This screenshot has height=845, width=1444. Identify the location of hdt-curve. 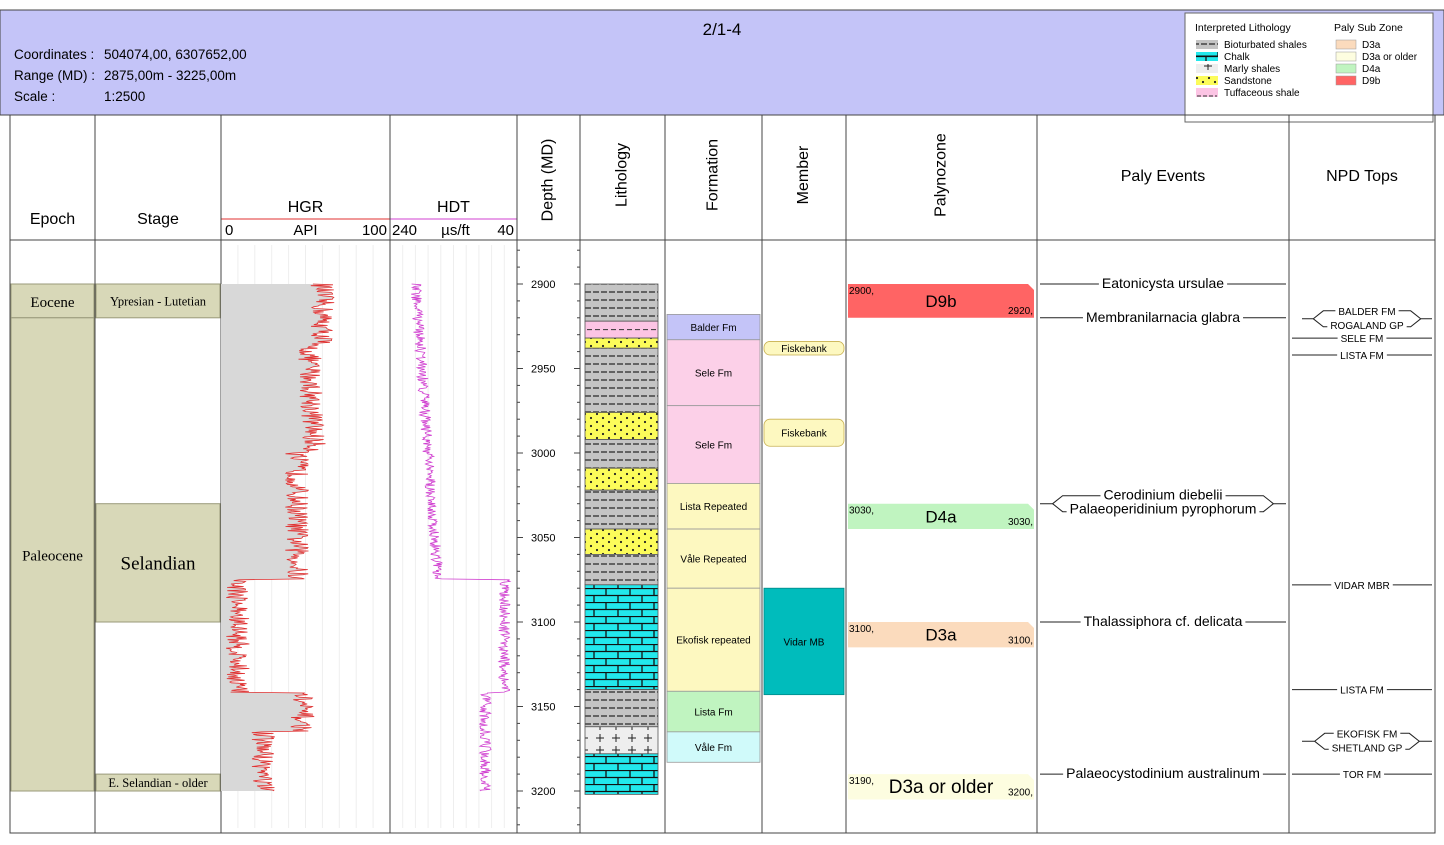
(461, 537).